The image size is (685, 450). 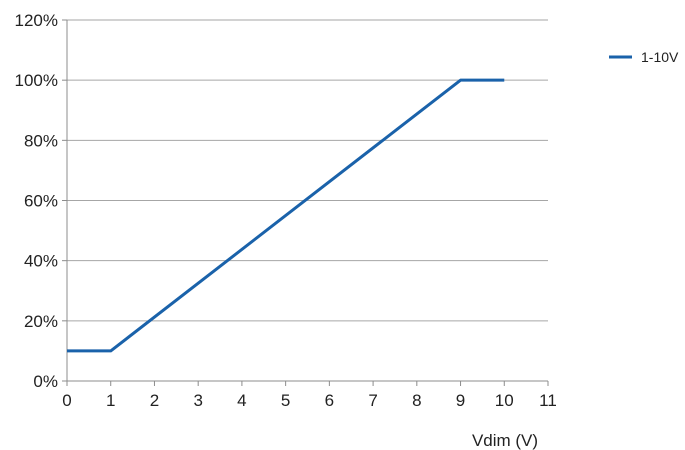 What do you see at coordinates (36, 80) in the screenshot?
I see `y-tick-label: 100%` at bounding box center [36, 80].